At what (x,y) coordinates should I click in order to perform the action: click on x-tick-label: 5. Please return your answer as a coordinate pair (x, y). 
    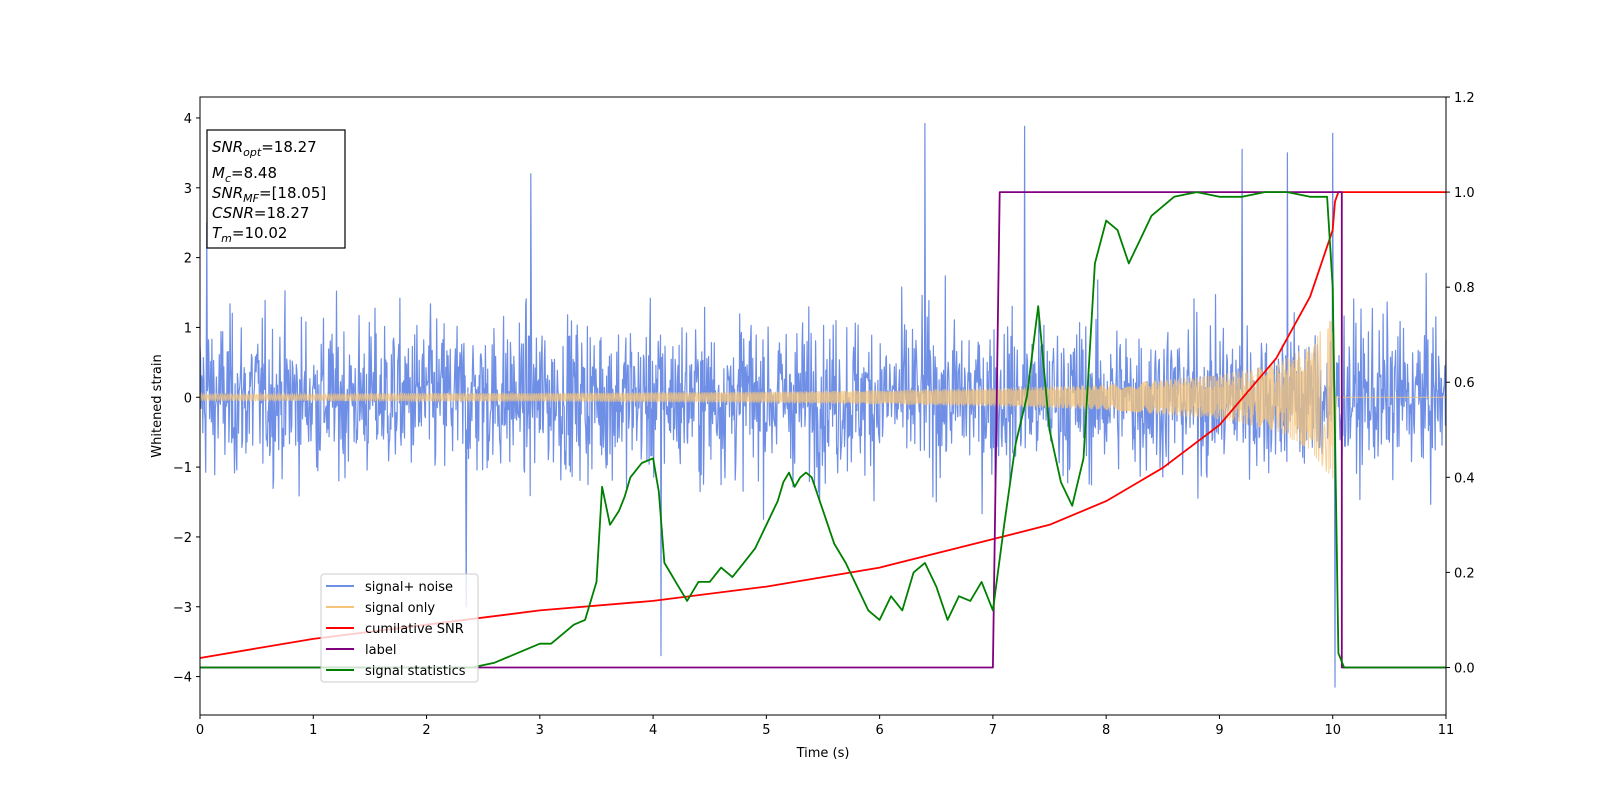
    Looking at the image, I should click on (766, 730).